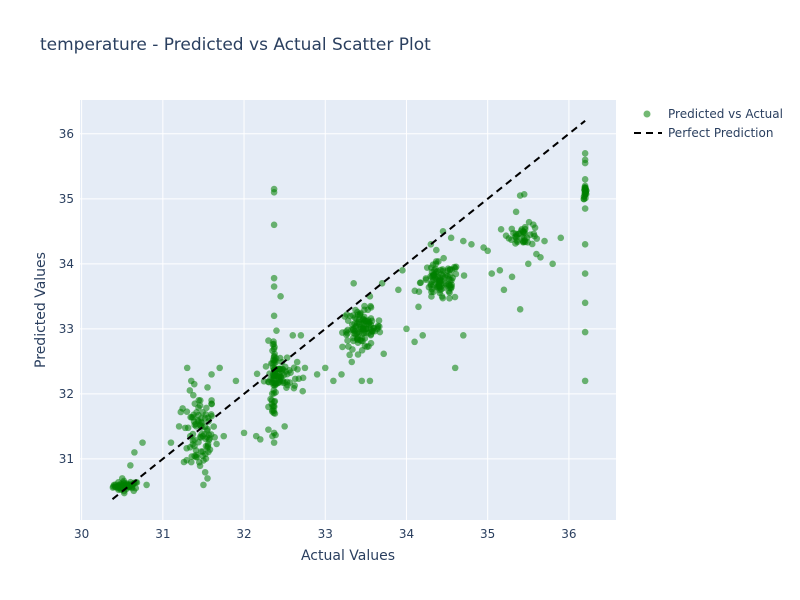  I want to click on legend-item-perfect: Perfect Prediction, so click(703, 133).